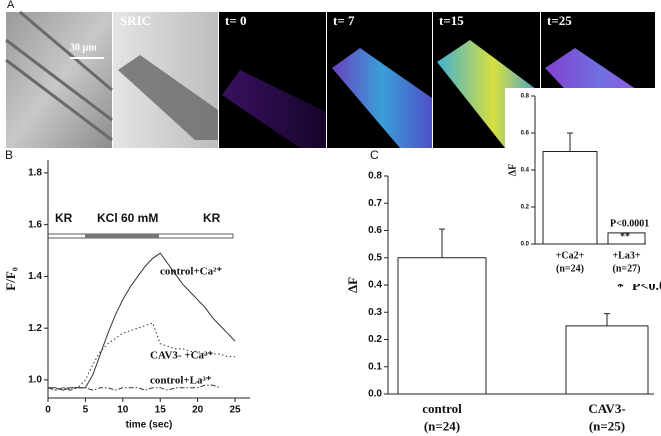 Image resolution: width=661 pixels, height=436 pixels. Describe the element at coordinates (442, 408) in the screenshot. I see `x-tick-label: control` at that location.